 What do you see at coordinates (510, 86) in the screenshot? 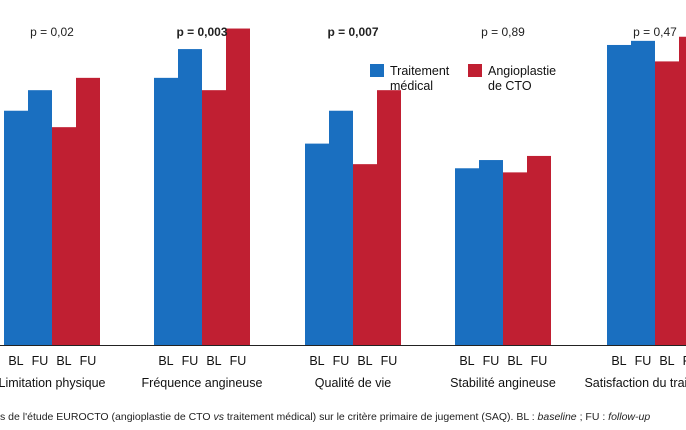
I see `legend-label-angioplastie-cto-line2: de CTO` at bounding box center [510, 86].